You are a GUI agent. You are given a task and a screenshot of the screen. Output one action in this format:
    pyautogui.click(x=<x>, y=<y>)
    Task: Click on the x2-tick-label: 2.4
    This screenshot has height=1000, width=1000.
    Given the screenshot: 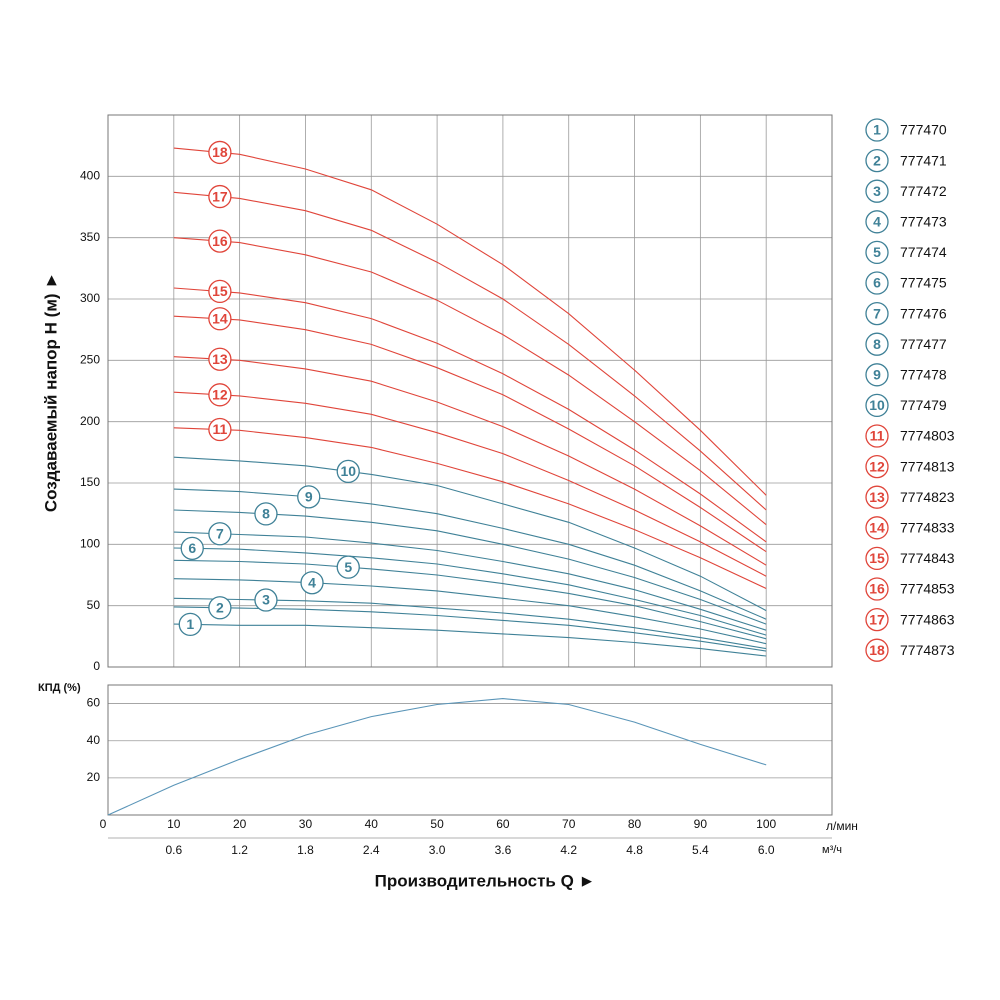 What is the action you would take?
    pyautogui.click(x=371, y=850)
    